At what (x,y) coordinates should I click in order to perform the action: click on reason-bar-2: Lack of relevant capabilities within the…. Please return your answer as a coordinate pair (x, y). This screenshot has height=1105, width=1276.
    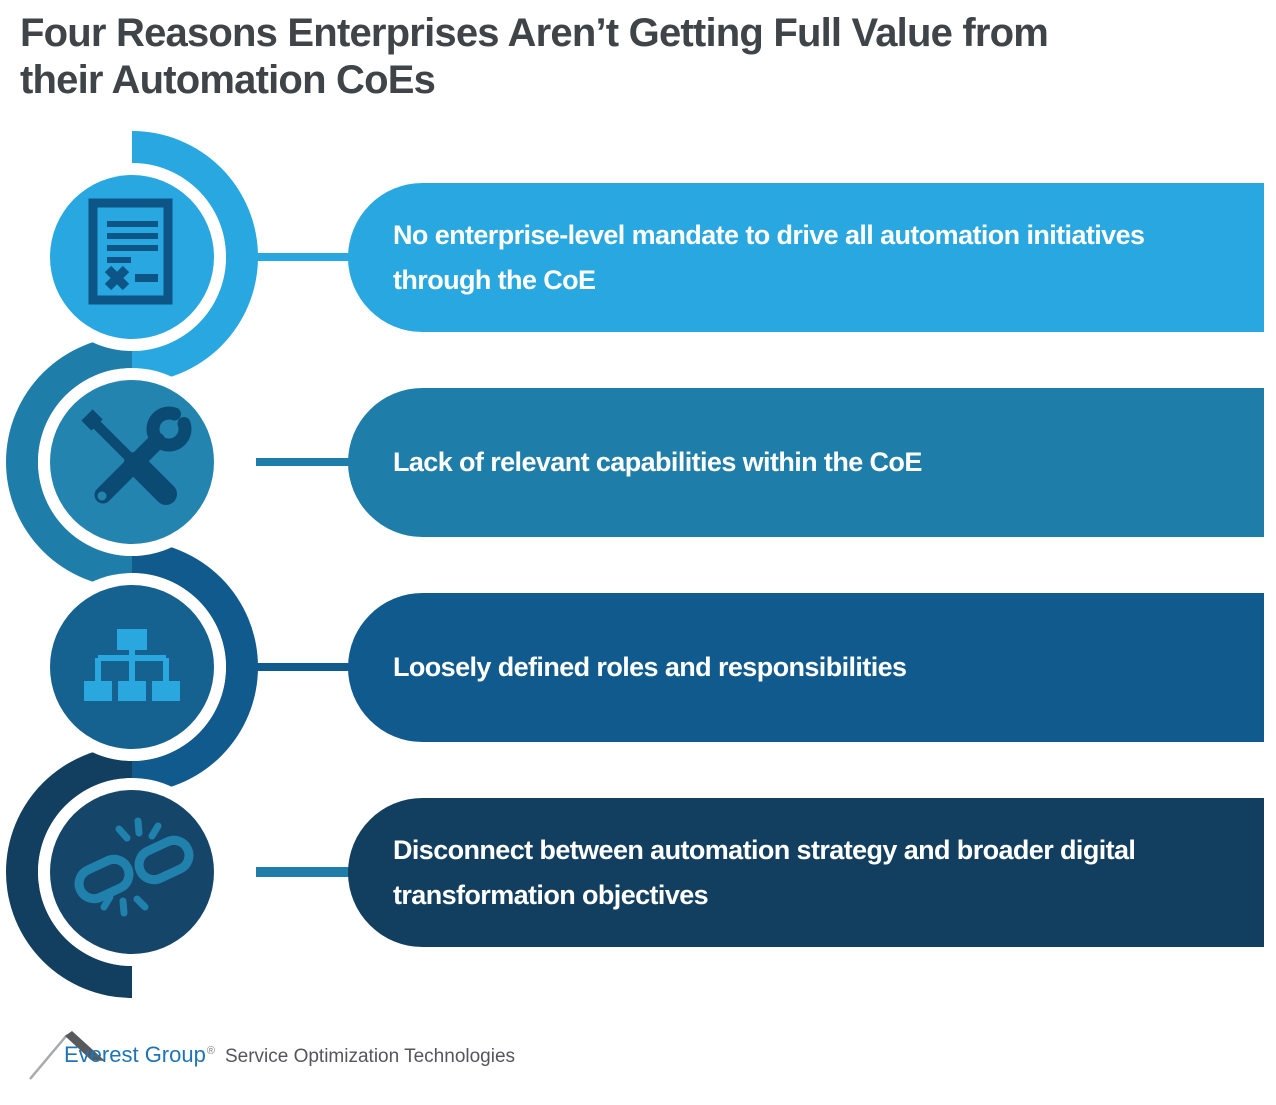
    Looking at the image, I should click on (806, 462).